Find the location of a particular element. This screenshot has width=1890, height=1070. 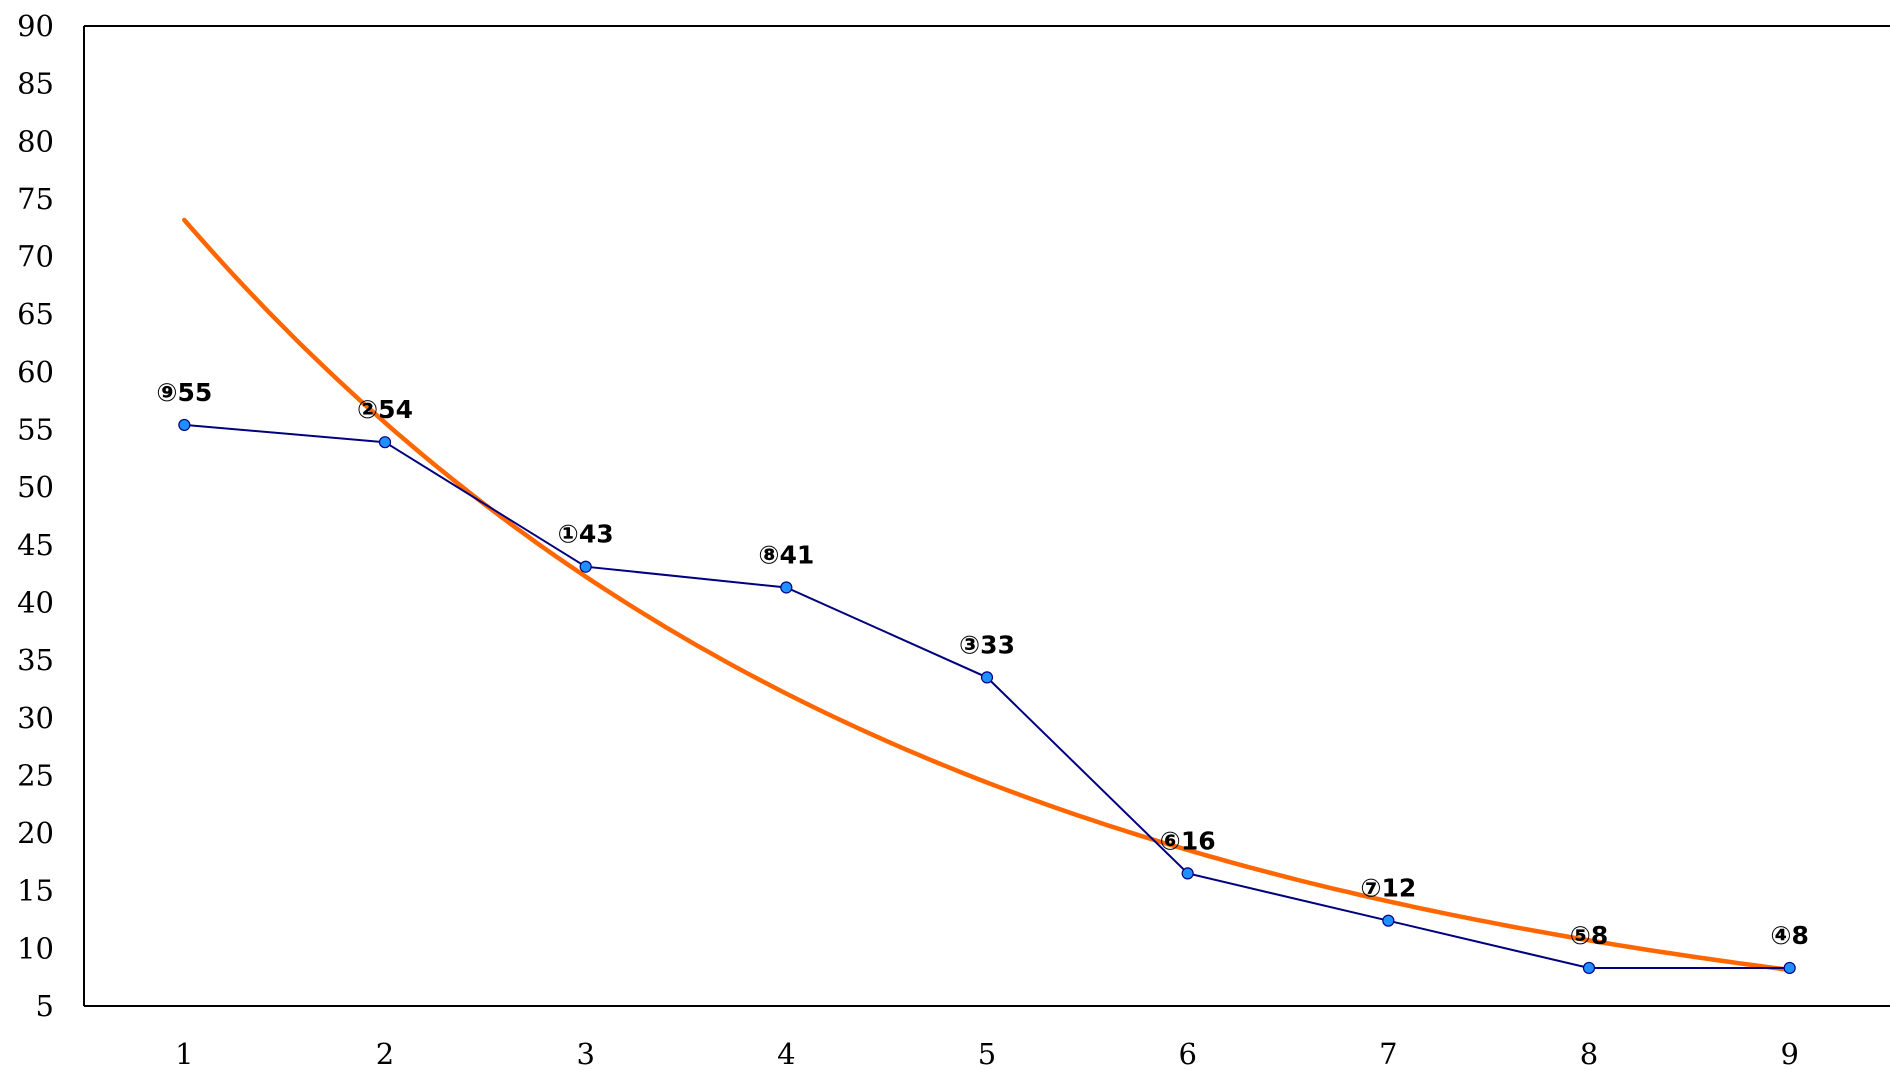

x-tick-label: 4 is located at coordinates (786, 1053).